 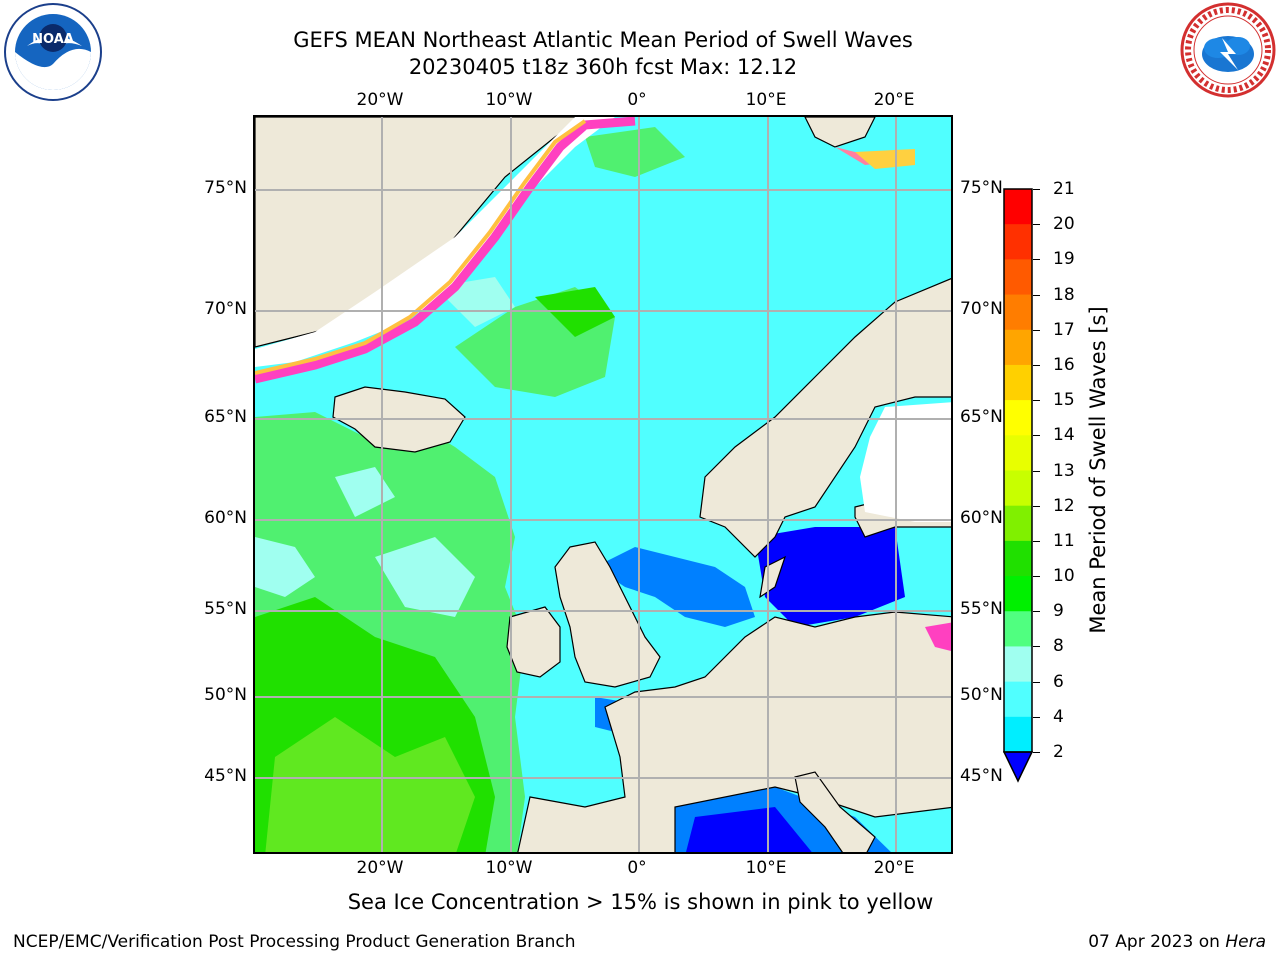 What do you see at coordinates (1018, 767) in the screenshot?
I see `colorbar-extend-min` at bounding box center [1018, 767].